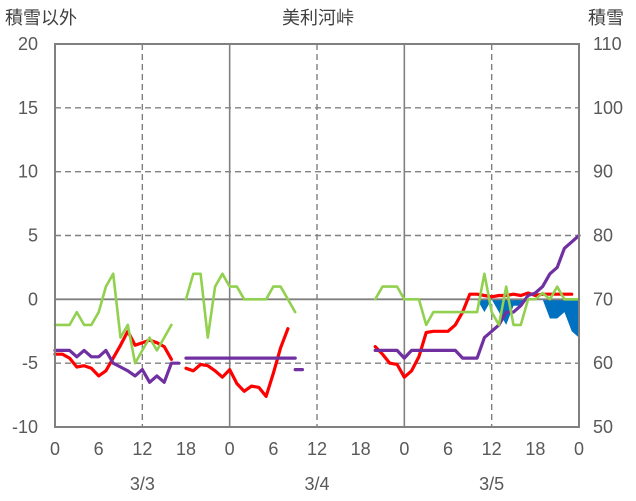 Image resolution: width=636 pixels, height=501 pixels. Describe the element at coordinates (608, 108) in the screenshot. I see `y-right-tick-label: 100` at that location.